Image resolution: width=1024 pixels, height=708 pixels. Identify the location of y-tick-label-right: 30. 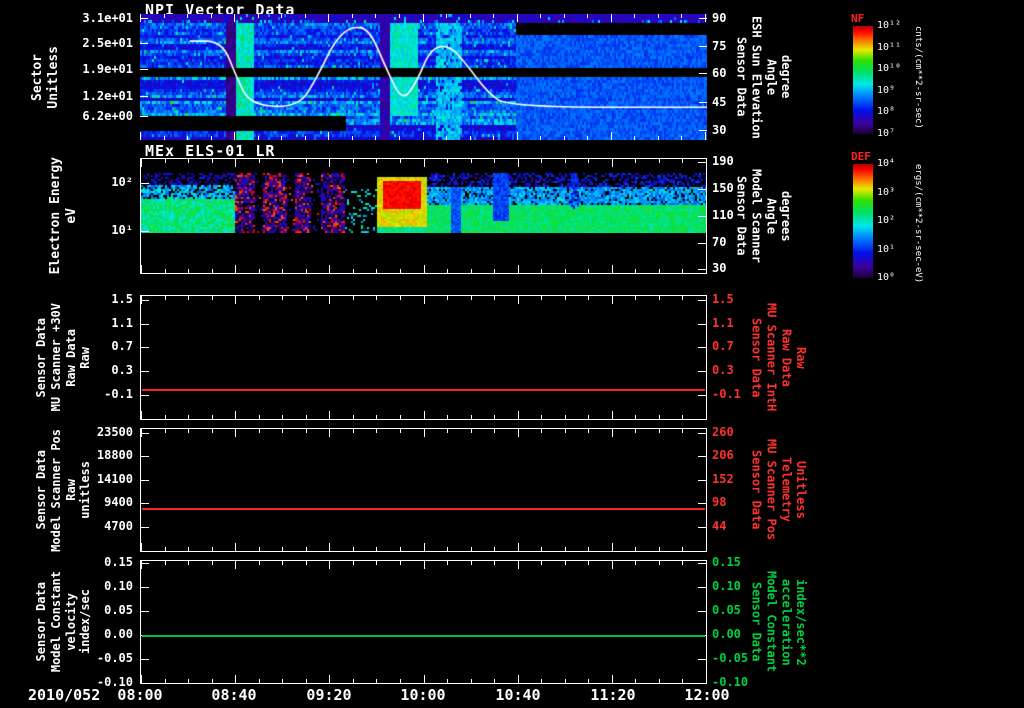
(719, 268).